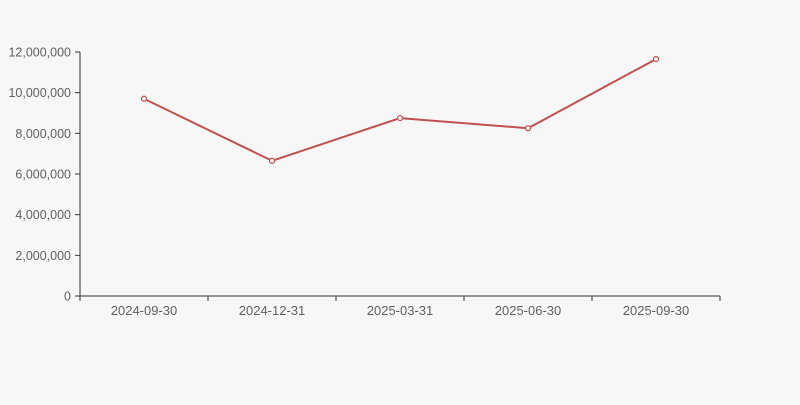  Describe the element at coordinates (43, 215) in the screenshot. I see `y-axis-tick-label: 4,000,000` at that location.